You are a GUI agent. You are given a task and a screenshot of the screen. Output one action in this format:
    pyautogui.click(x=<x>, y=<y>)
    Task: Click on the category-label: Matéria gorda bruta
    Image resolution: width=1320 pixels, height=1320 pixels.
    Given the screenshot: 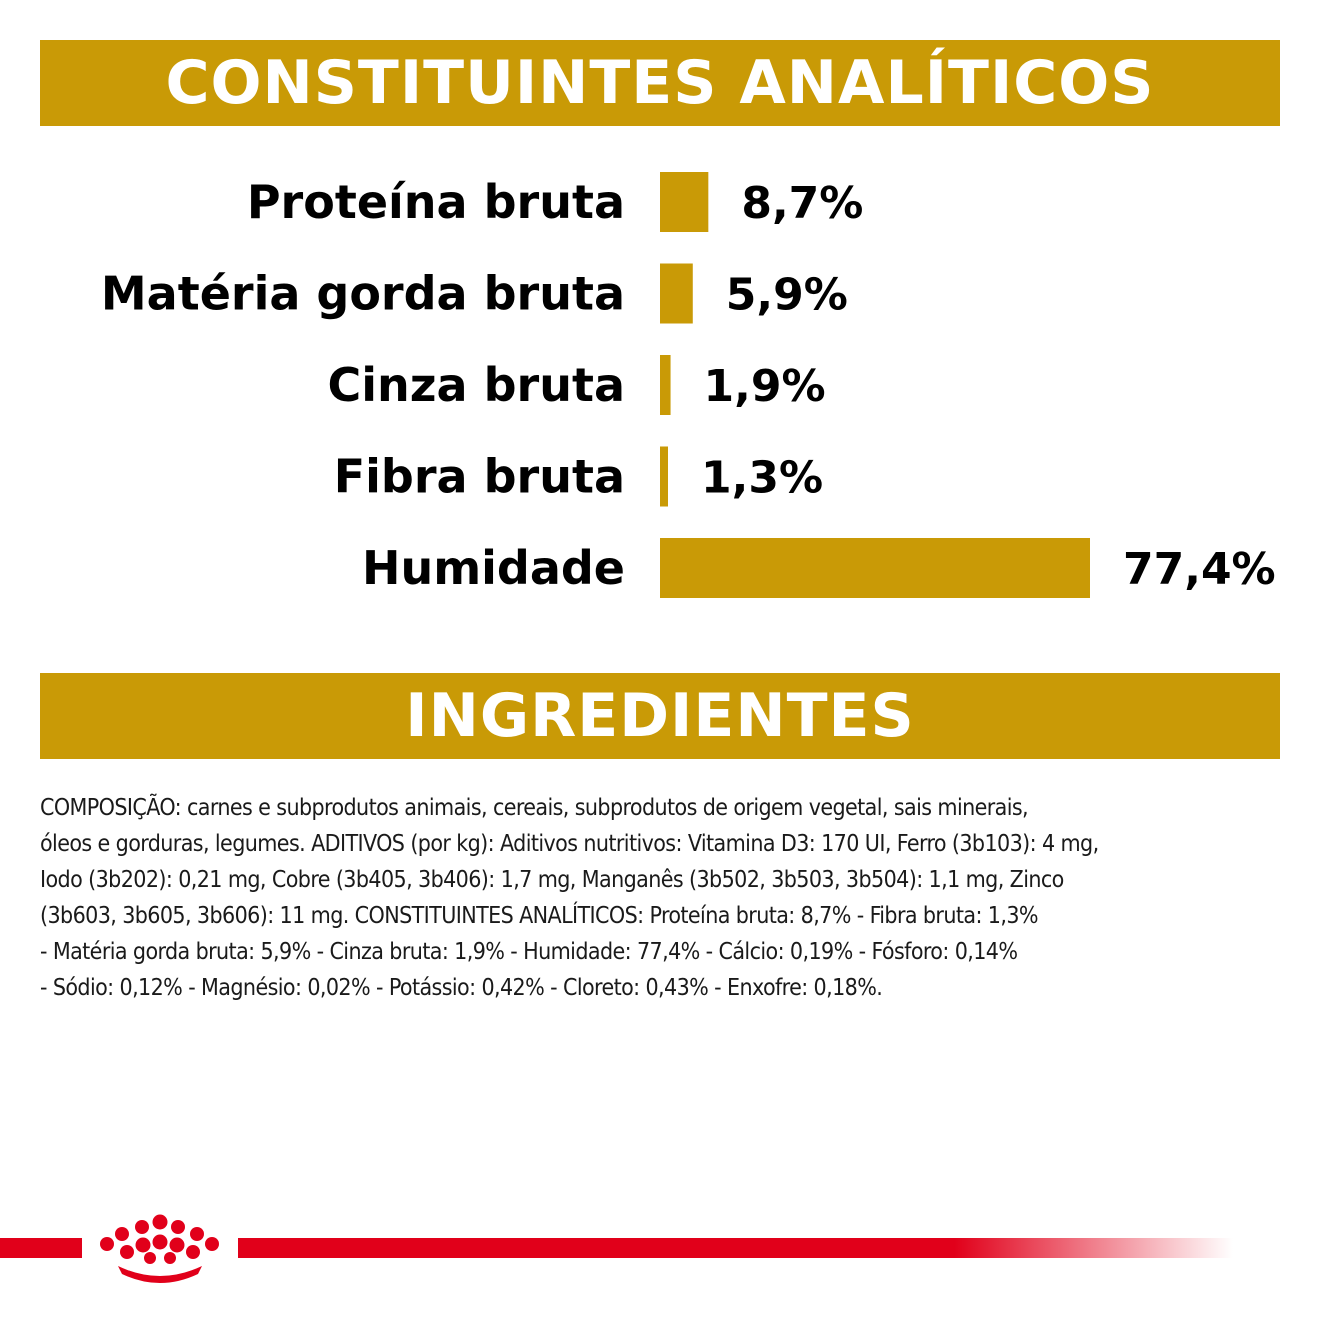 What is the action you would take?
    pyautogui.click(x=363, y=294)
    